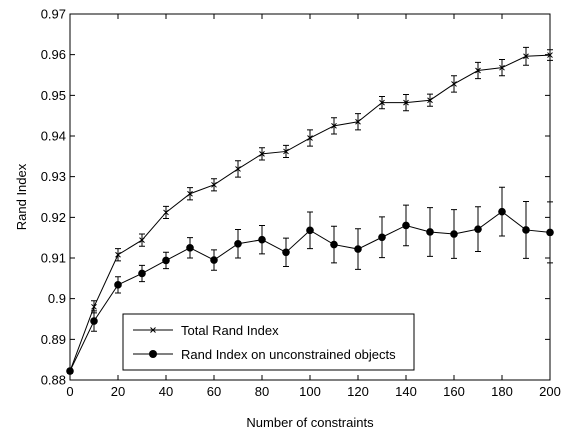 The image size is (568, 430). I want to click on x-tick-label: 140, so click(406, 391).